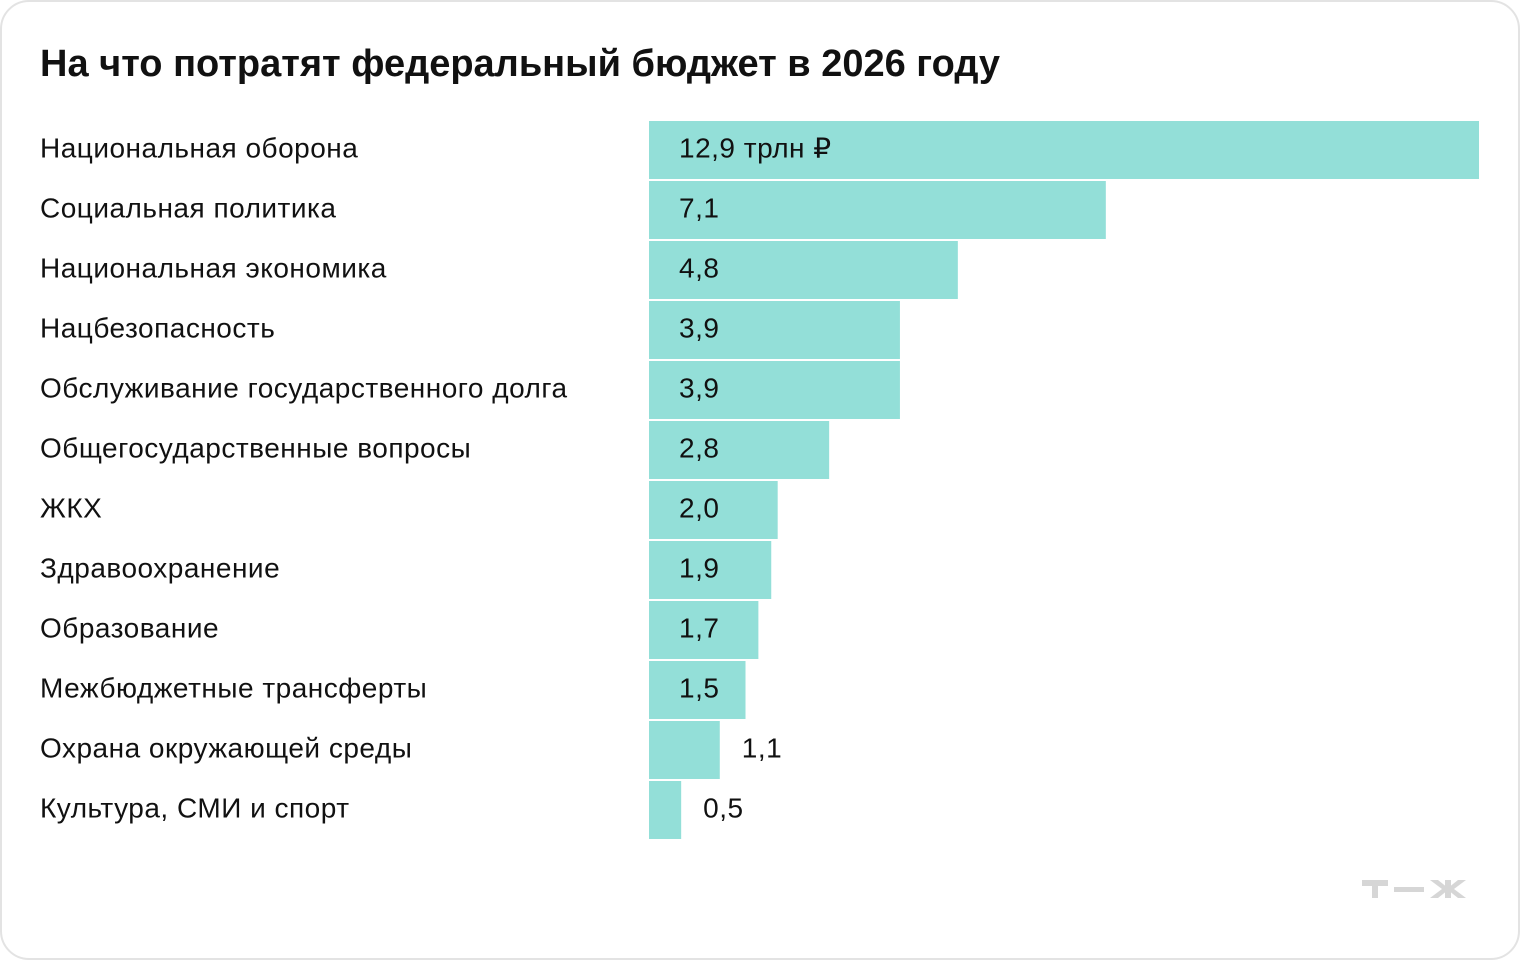  I want to click on value-label: 12,9 трлн ₽, so click(755, 147).